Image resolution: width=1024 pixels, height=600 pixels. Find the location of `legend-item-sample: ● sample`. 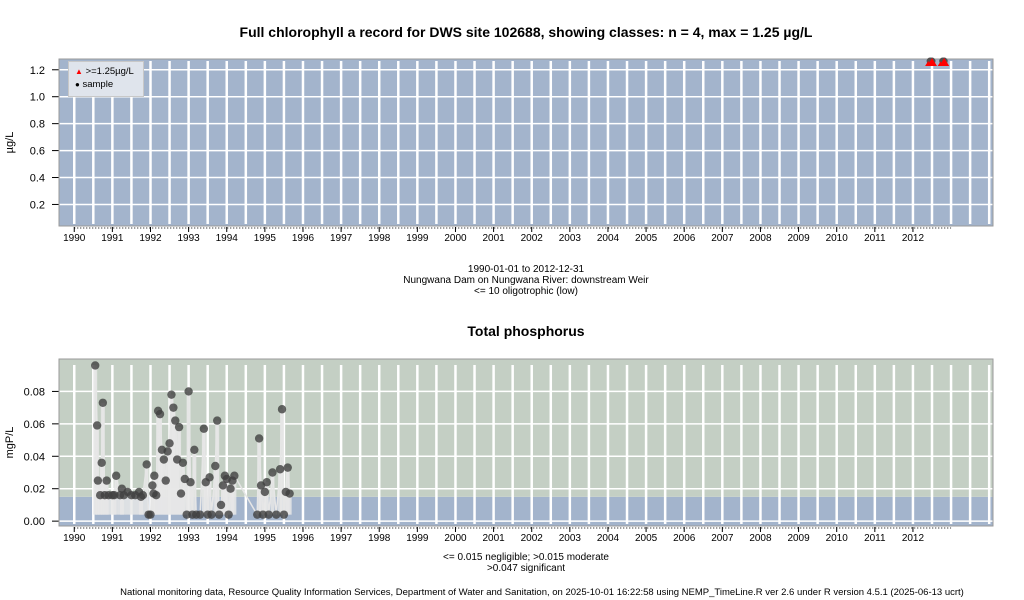

legend-item-sample: ● sample is located at coordinates (94, 84).